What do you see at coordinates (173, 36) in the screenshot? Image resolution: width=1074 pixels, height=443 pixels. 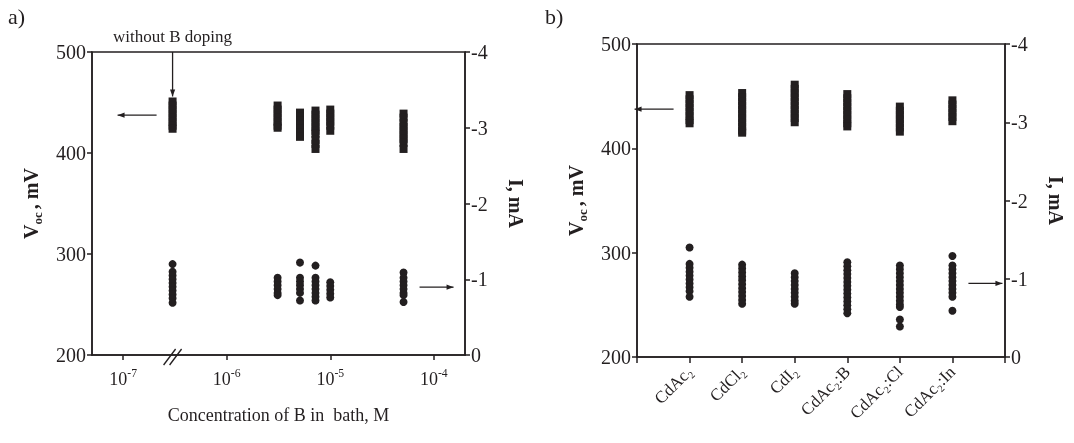 I see `annotation: without B doping` at bounding box center [173, 36].